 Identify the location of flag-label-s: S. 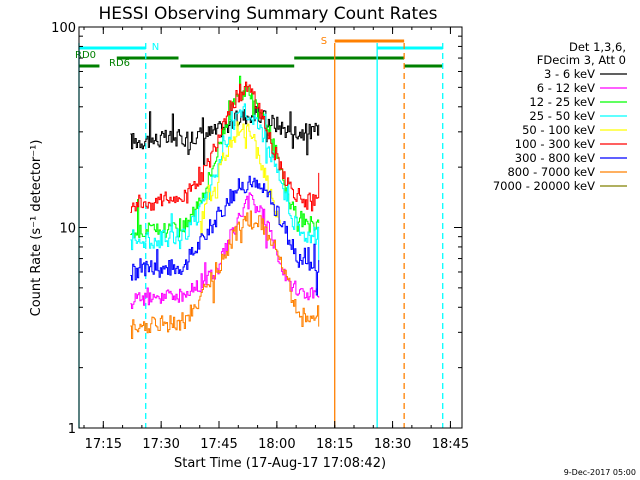
(324, 41).